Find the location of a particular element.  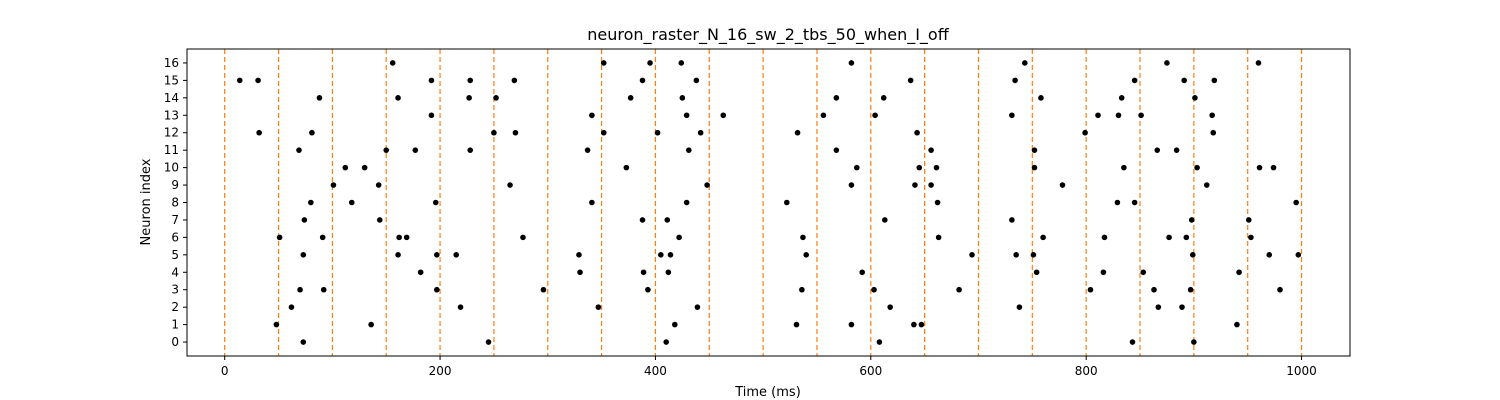

y-tick-label: 10 is located at coordinates (171, 168).